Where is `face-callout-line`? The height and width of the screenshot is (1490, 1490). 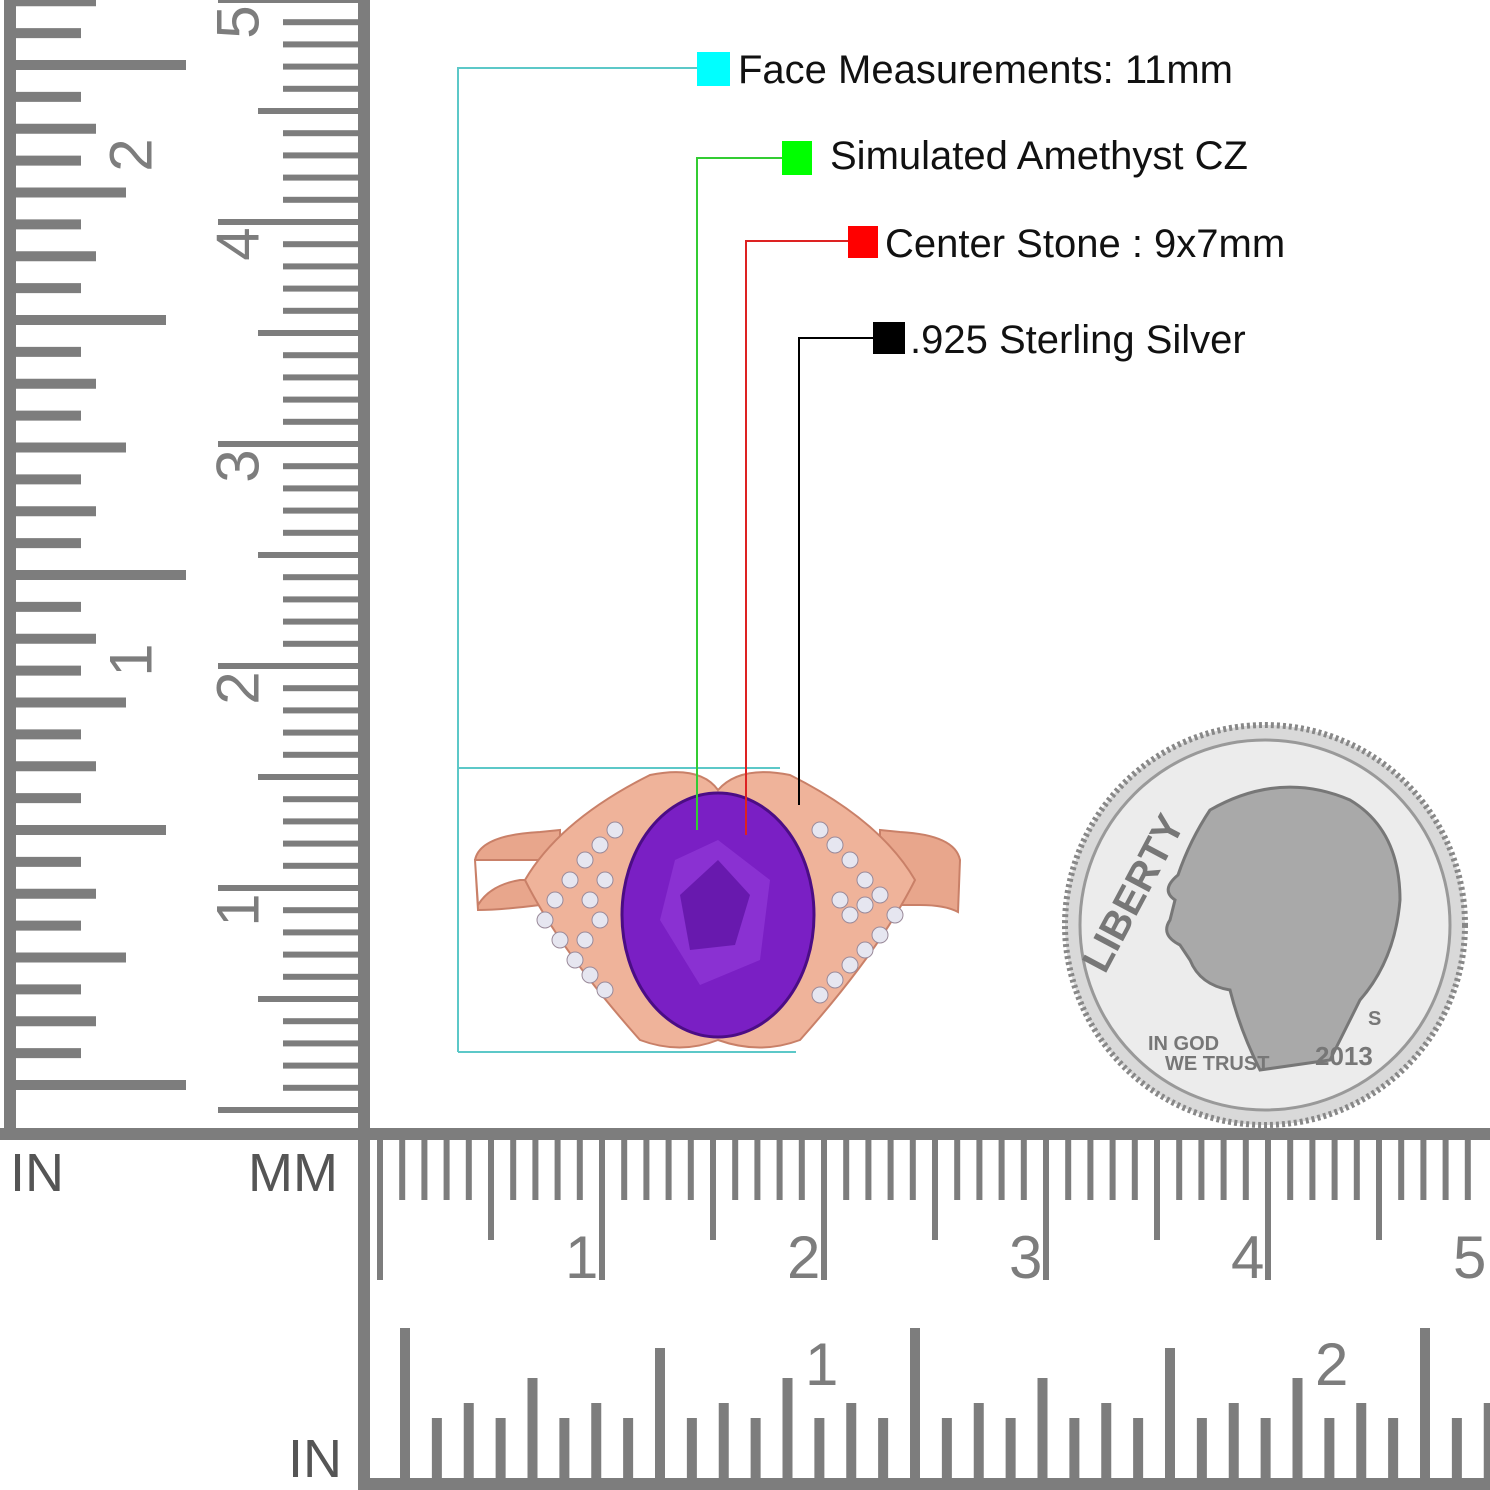 face-callout-line is located at coordinates (577, 559).